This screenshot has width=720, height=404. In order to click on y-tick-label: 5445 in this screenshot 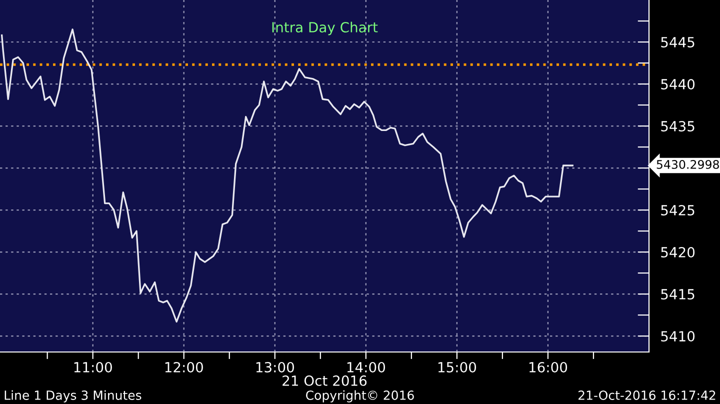, I will do `click(677, 42)`.